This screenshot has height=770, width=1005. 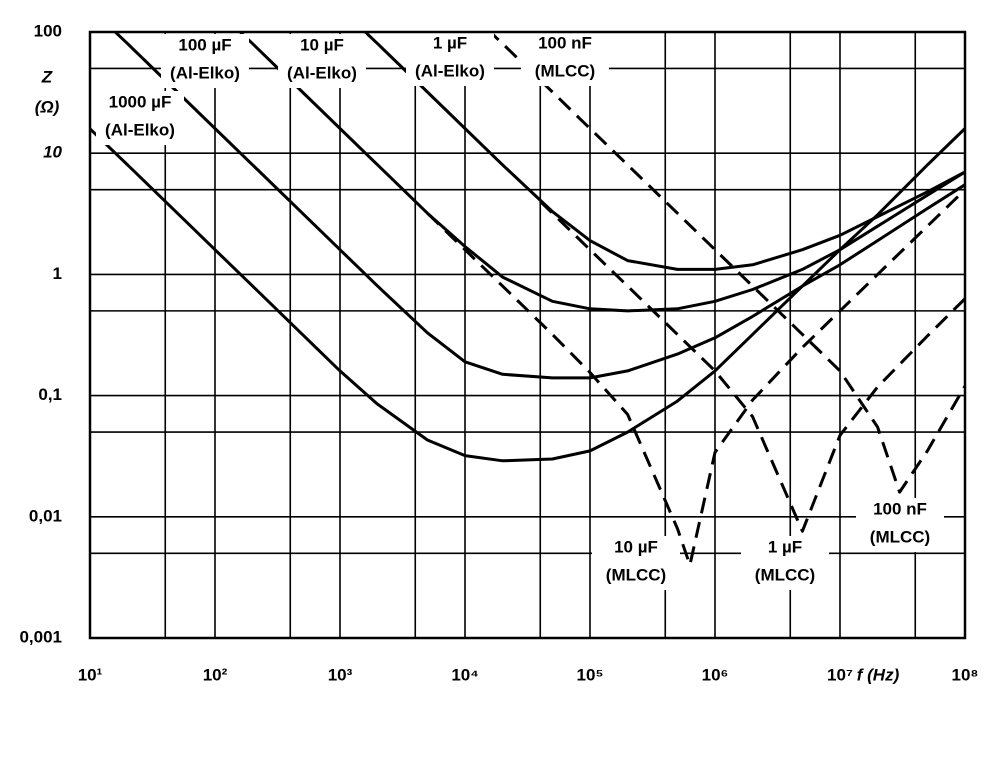 What do you see at coordinates (340, 674) in the screenshot?
I see `x-tick-label: 10³` at bounding box center [340, 674].